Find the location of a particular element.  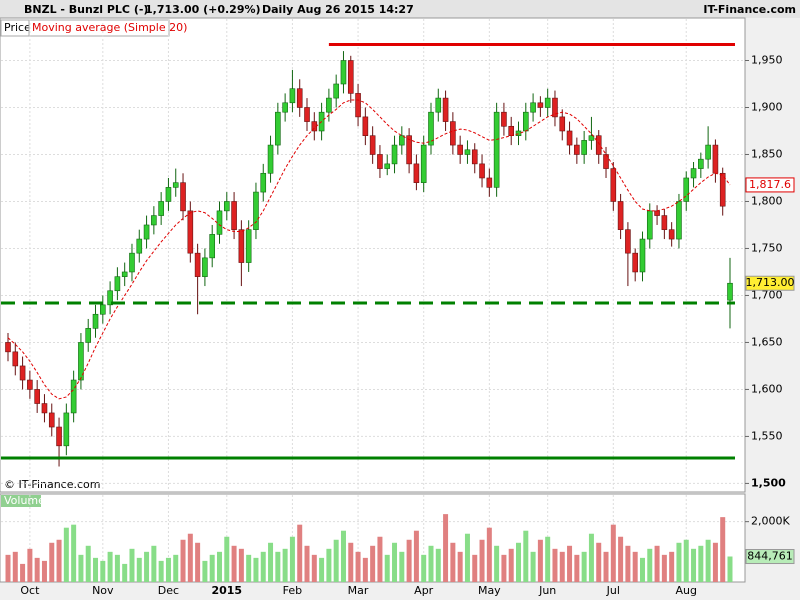

ma-tag is located at coordinates (770, 185).